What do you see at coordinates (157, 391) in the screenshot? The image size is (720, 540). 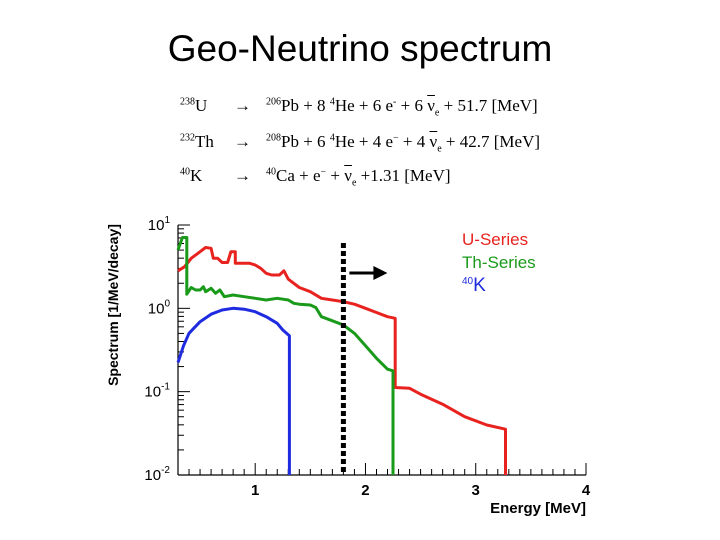 I see `y-tick-label: 10⁻¹` at bounding box center [157, 391].